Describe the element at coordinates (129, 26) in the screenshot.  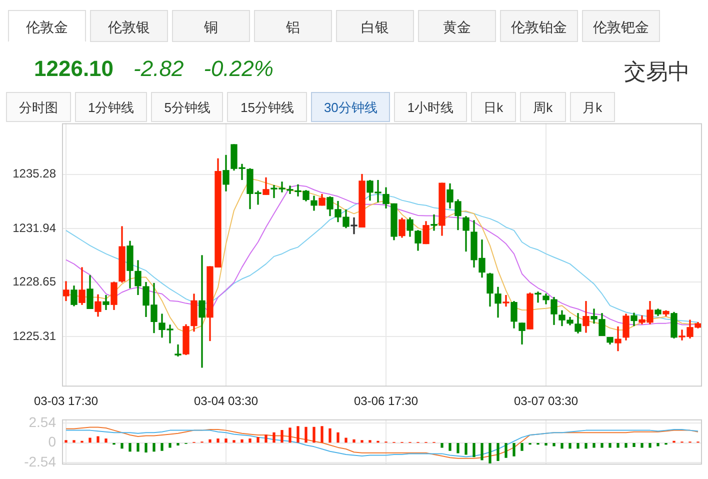
I see `text: 伦敦银` at that location.